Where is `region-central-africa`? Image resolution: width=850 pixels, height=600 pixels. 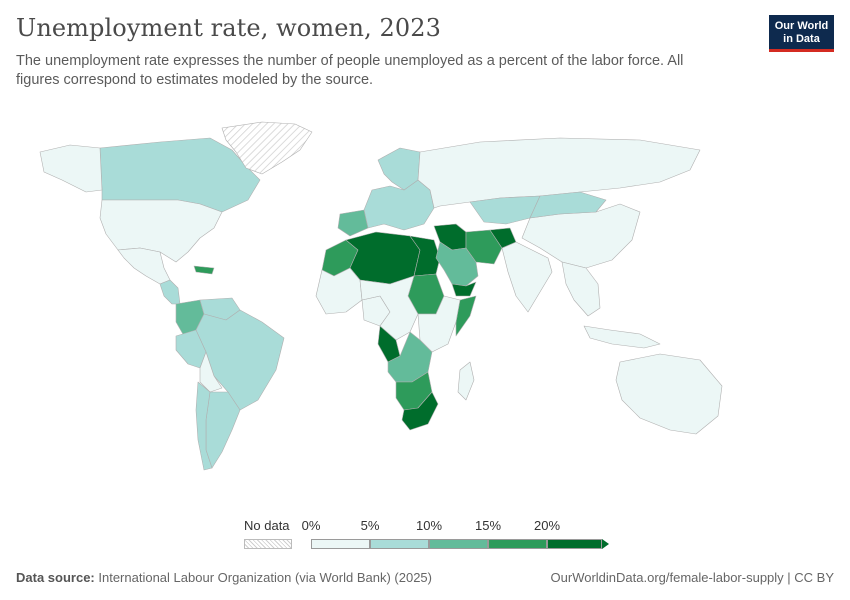
region-central-africa is located at coordinates (389, 308).